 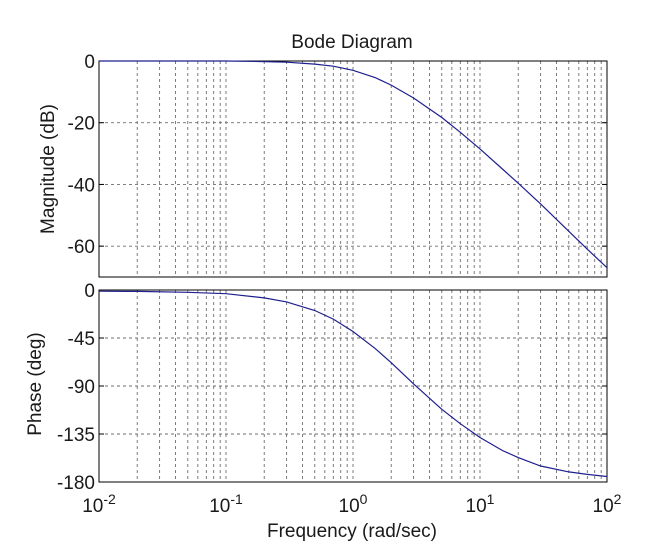 What do you see at coordinates (81, 339) in the screenshot?
I see `y-tick-label: -45` at bounding box center [81, 339].